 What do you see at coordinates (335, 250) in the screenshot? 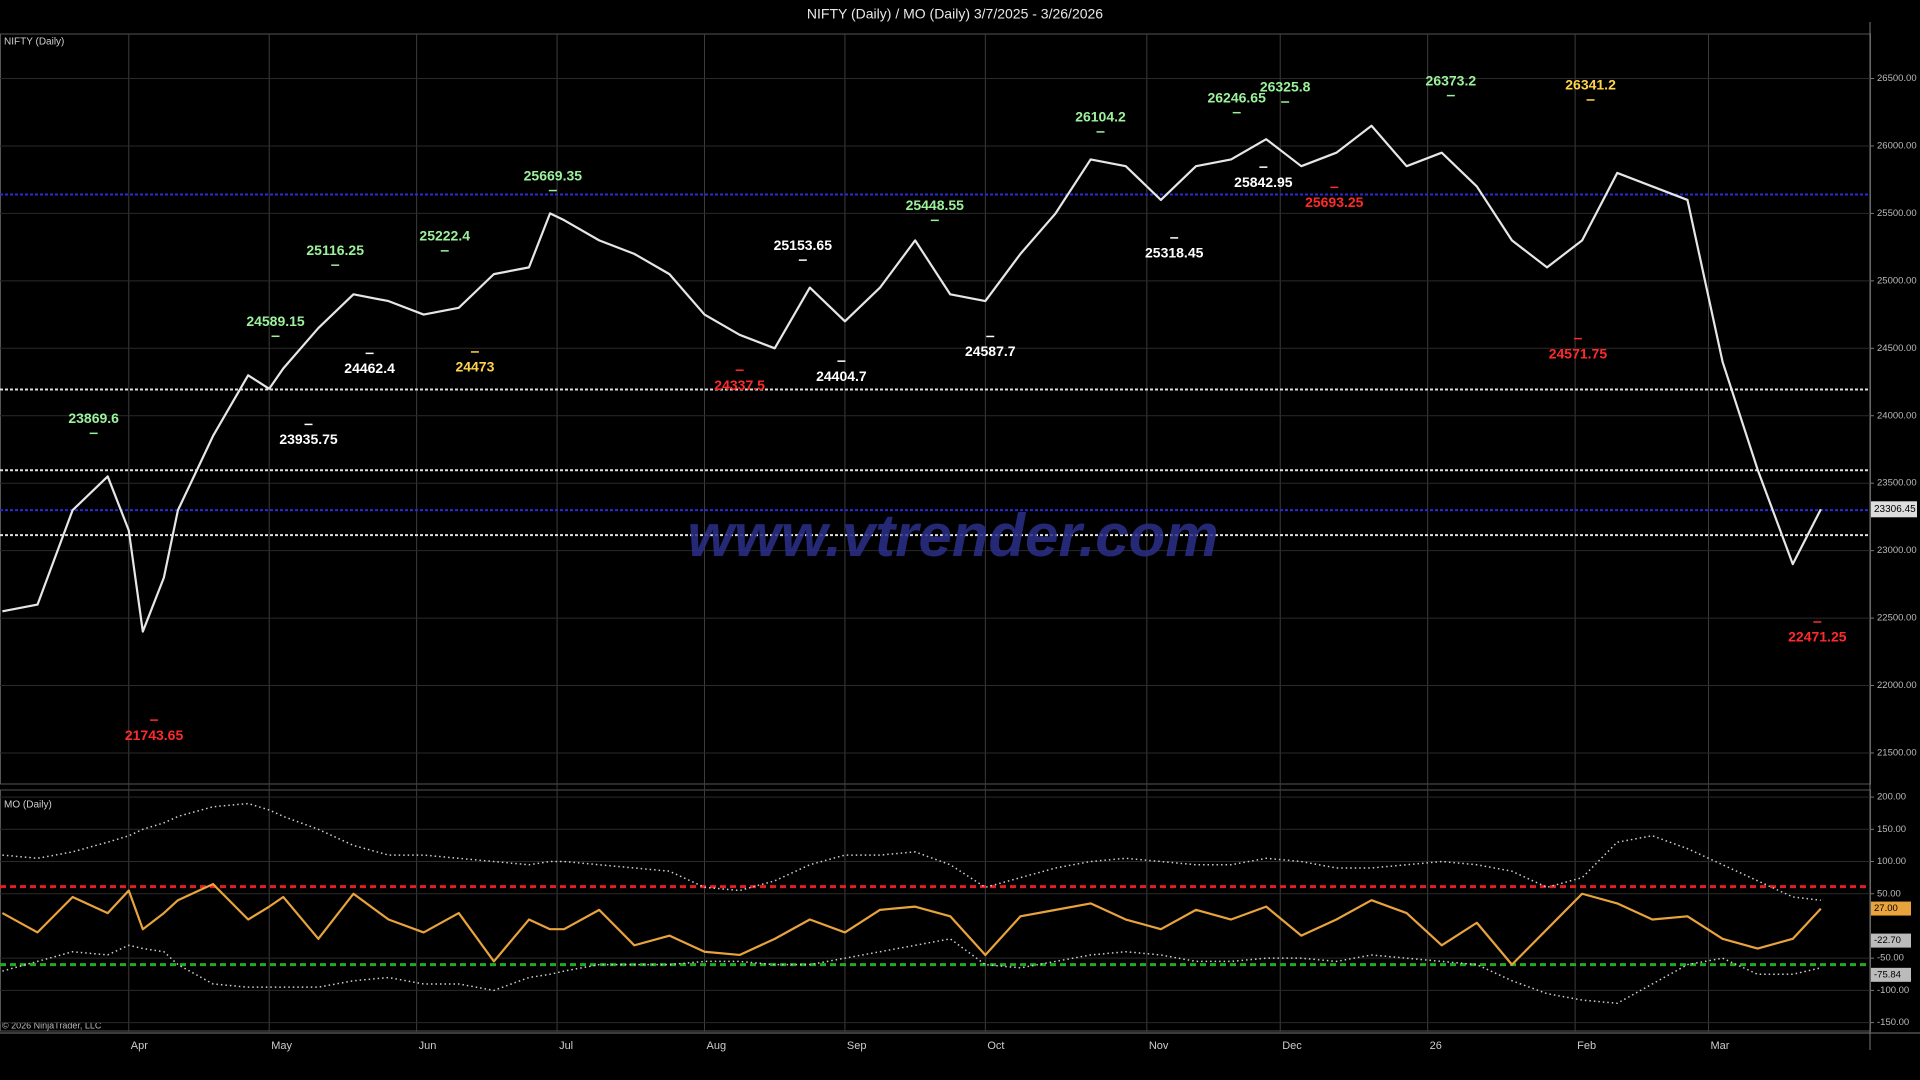
I see `annotation-label: 25116.25` at bounding box center [335, 250].